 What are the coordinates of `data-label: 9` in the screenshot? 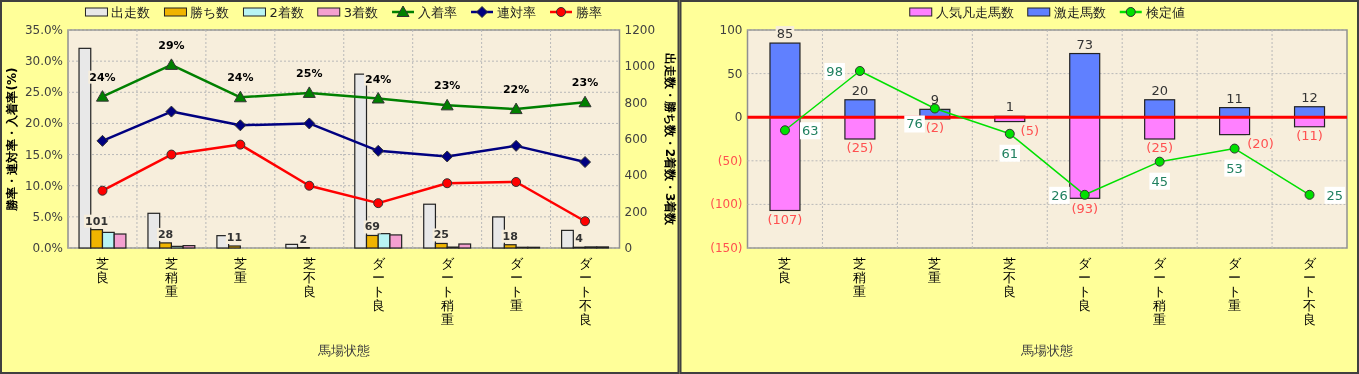 It's located at (934, 100).